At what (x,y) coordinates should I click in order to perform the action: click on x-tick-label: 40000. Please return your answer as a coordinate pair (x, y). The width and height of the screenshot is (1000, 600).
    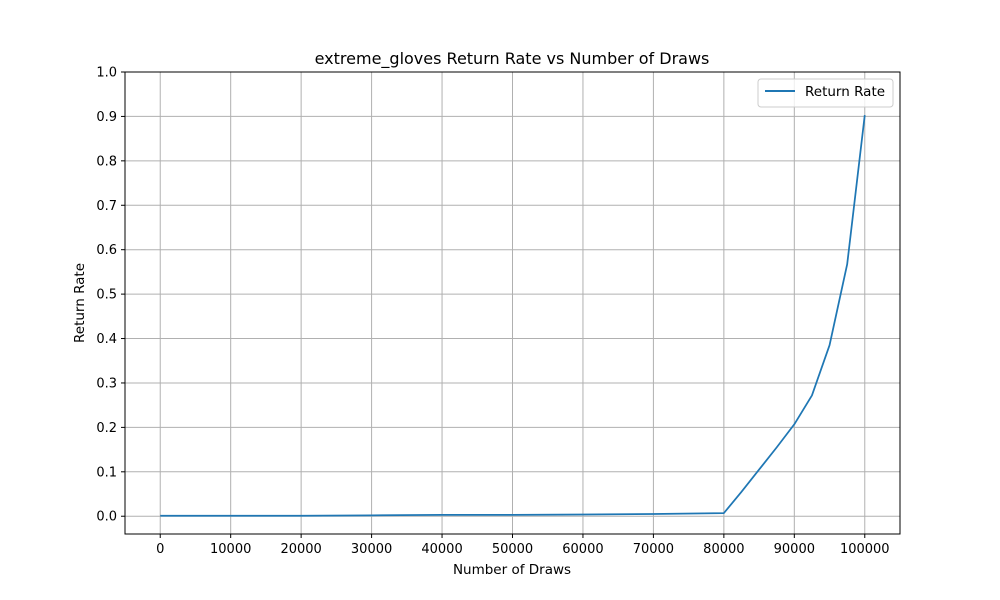
    Looking at the image, I should click on (441, 549).